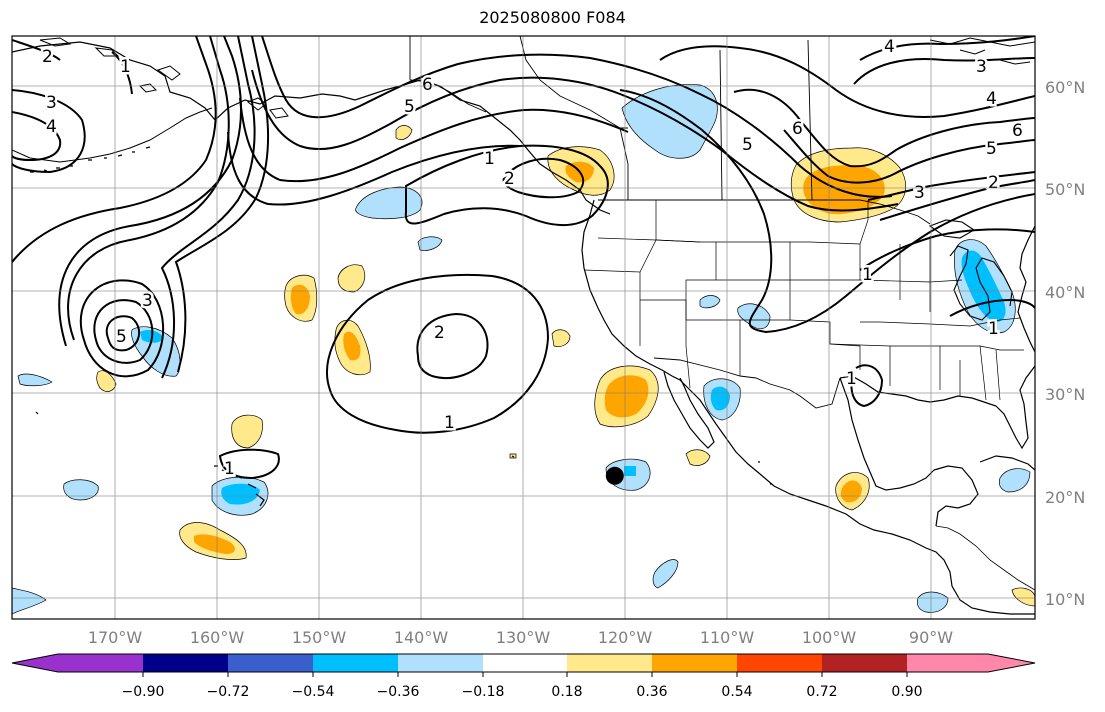  Describe the element at coordinates (81, 490) in the screenshot. I see `neg-area-hawaii-w` at that location.